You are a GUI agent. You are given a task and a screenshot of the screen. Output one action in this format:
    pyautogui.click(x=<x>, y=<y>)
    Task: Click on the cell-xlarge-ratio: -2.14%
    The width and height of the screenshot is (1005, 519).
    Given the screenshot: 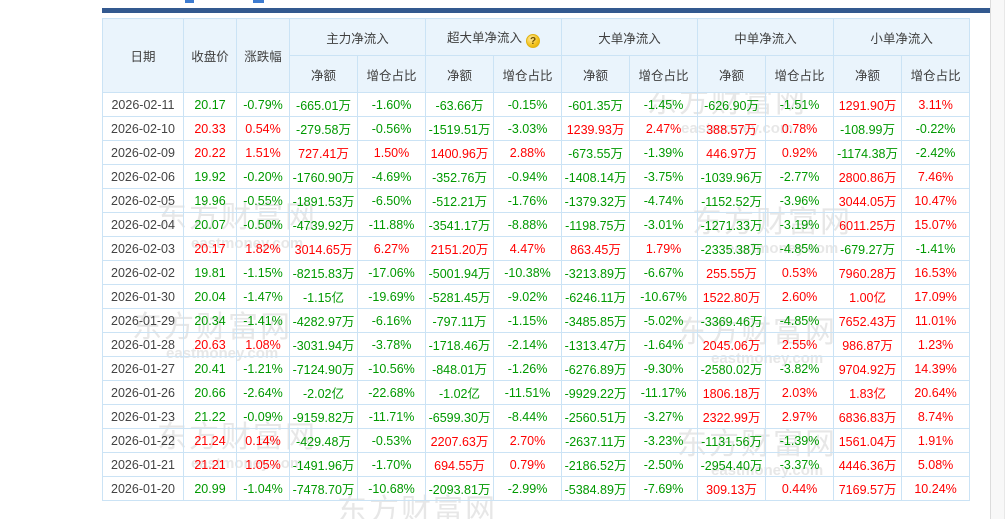 What is the action you would take?
    pyautogui.click(x=528, y=344)
    